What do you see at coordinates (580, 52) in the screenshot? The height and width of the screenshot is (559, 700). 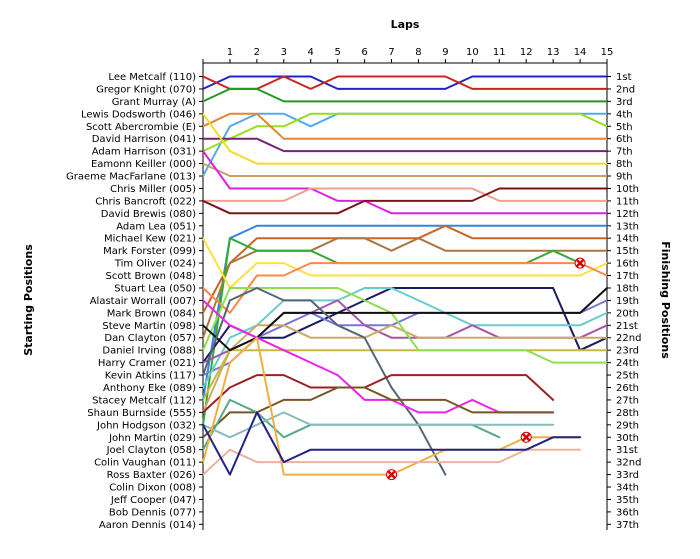 I see `x-tick-label: 14` at bounding box center [580, 52].